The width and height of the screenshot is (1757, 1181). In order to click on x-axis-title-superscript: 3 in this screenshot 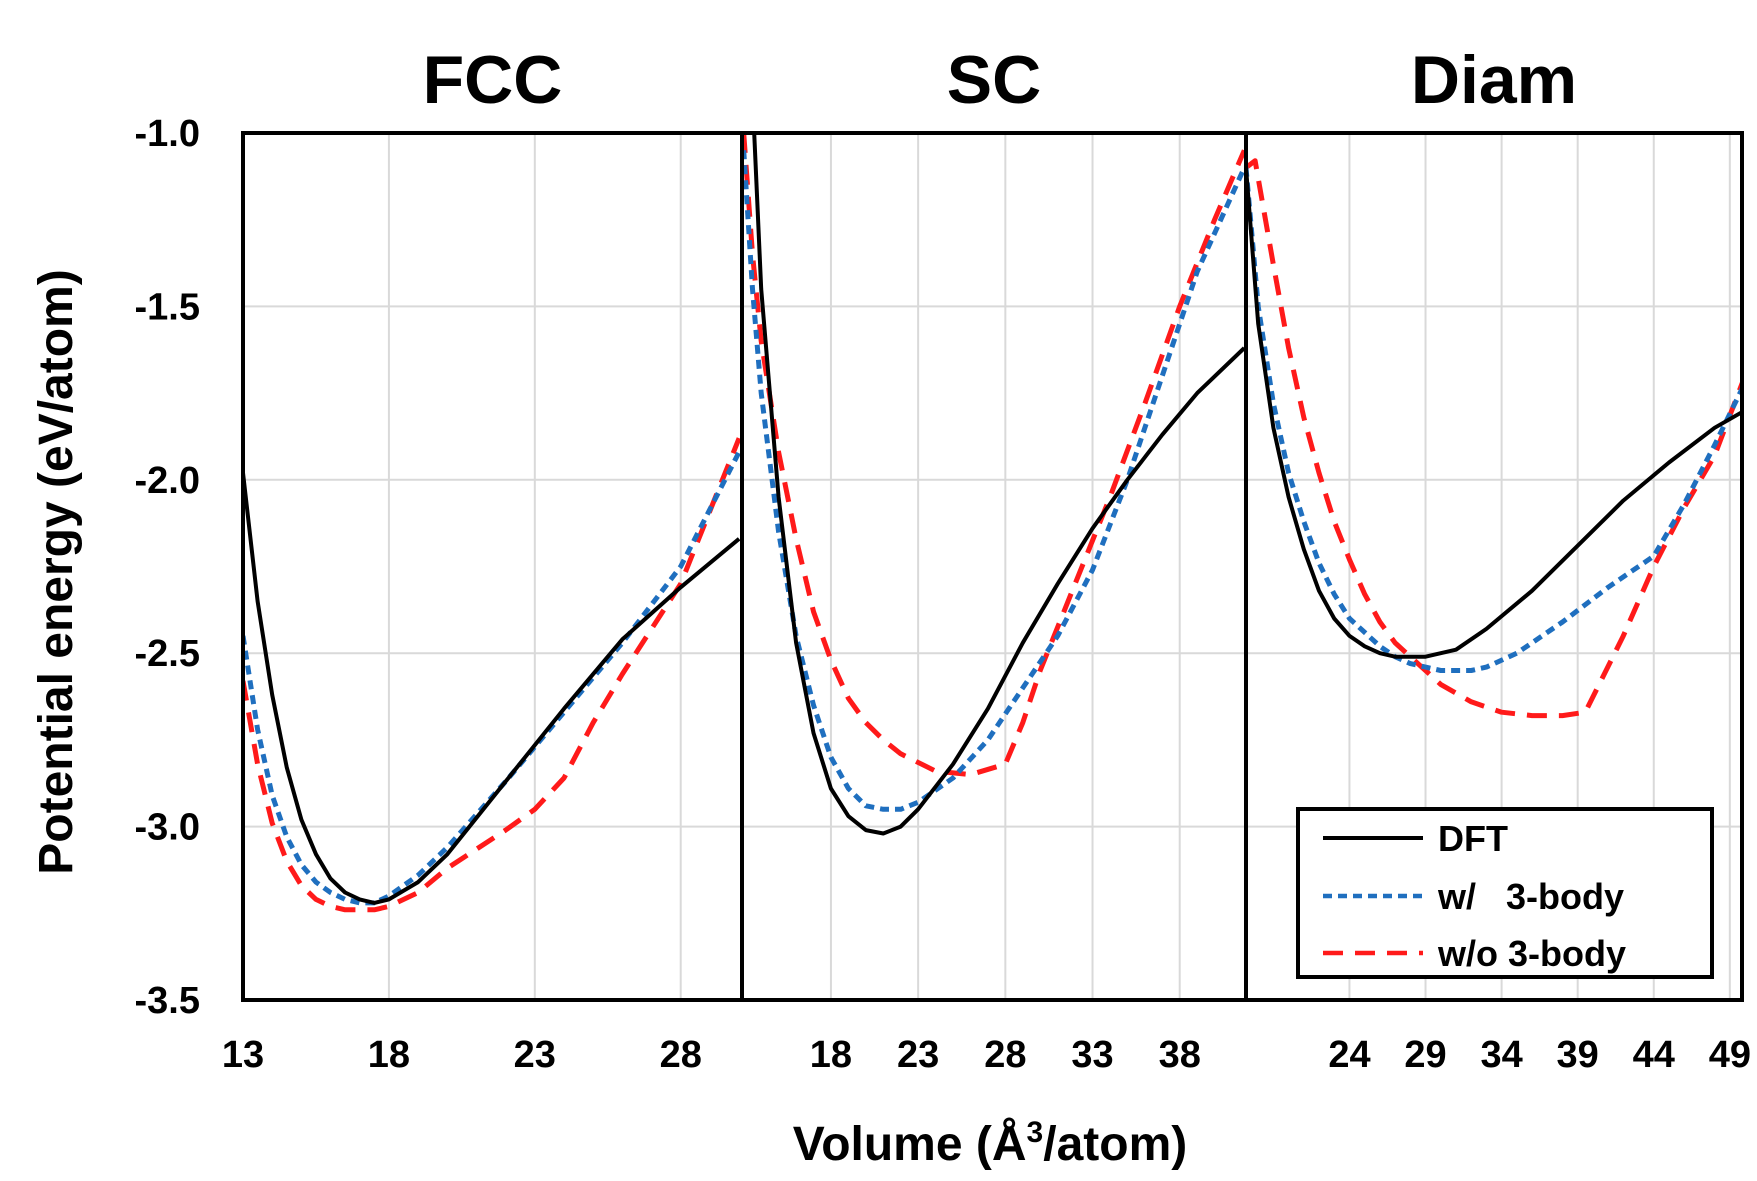, I will do `click(1035, 1132)`.